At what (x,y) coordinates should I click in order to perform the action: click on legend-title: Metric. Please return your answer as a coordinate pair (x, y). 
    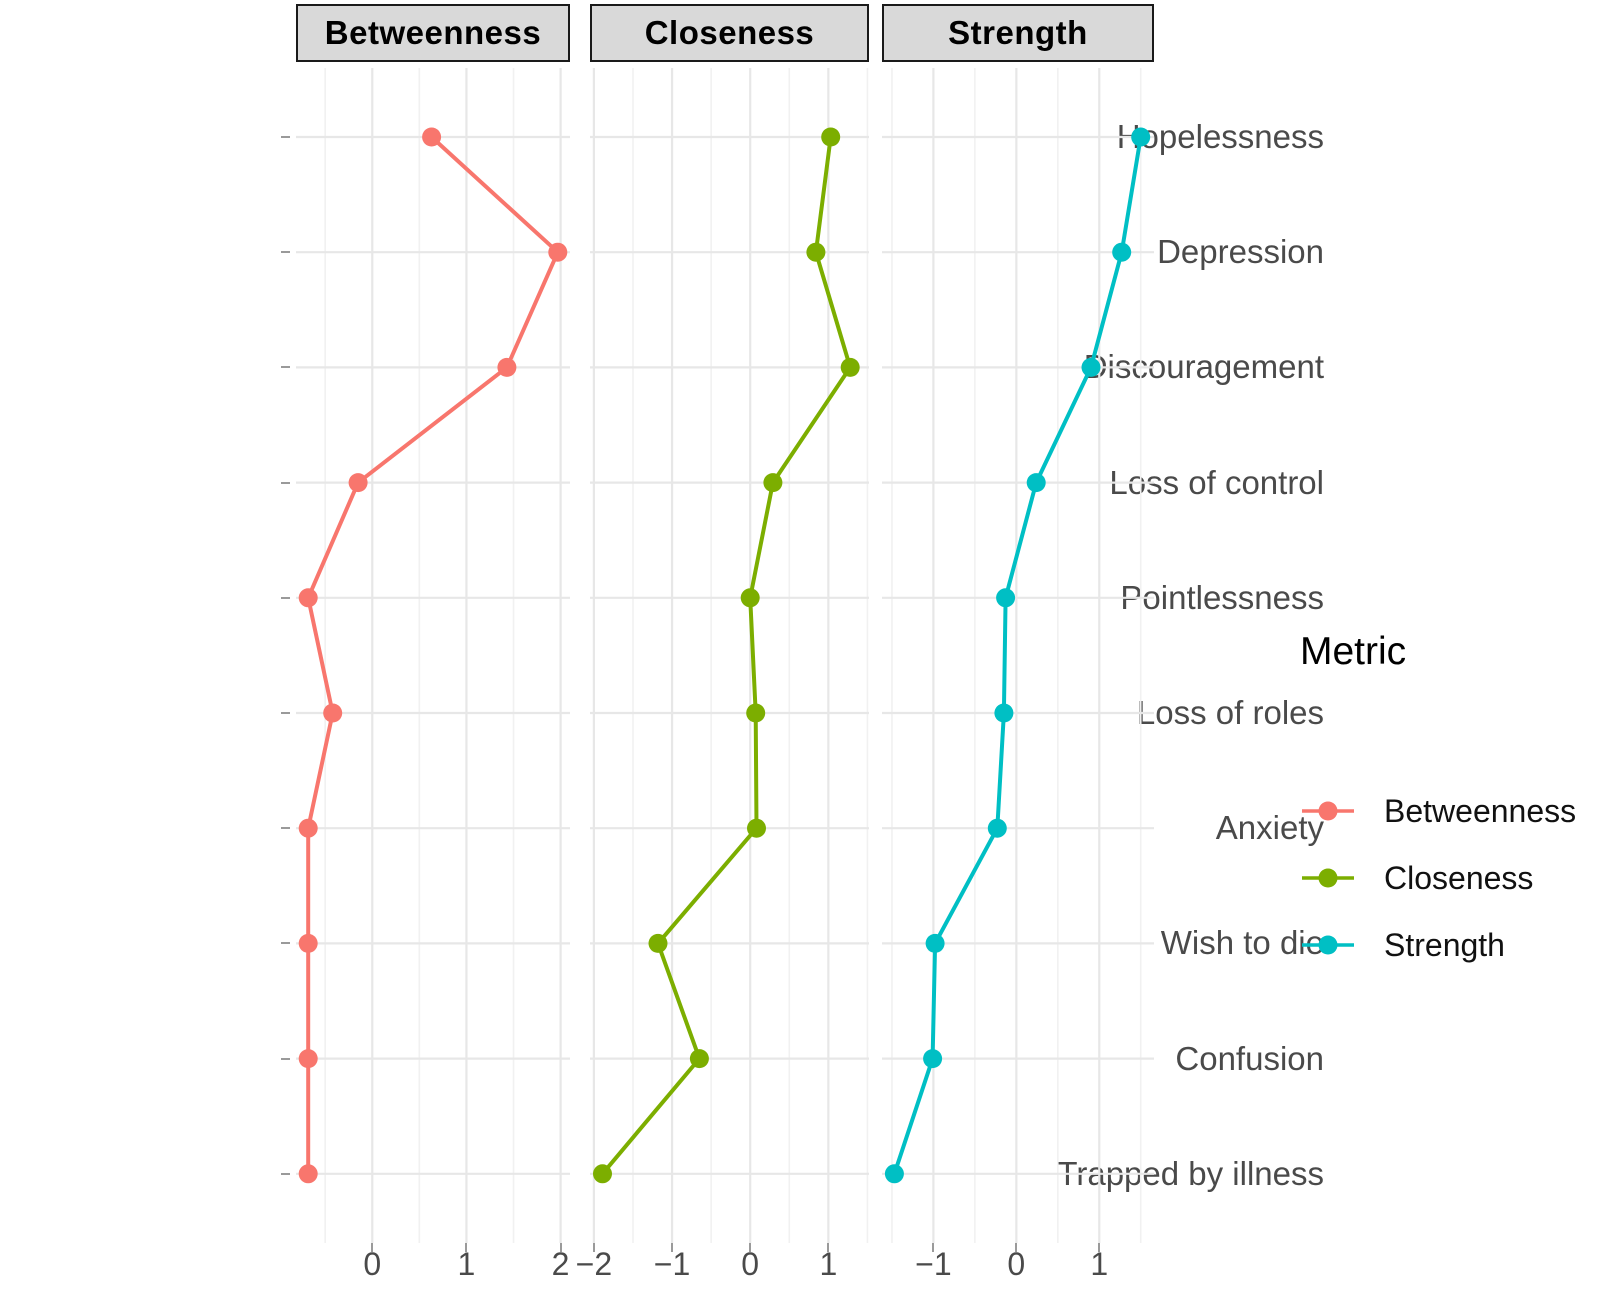
    Looking at the image, I should click on (1353, 651).